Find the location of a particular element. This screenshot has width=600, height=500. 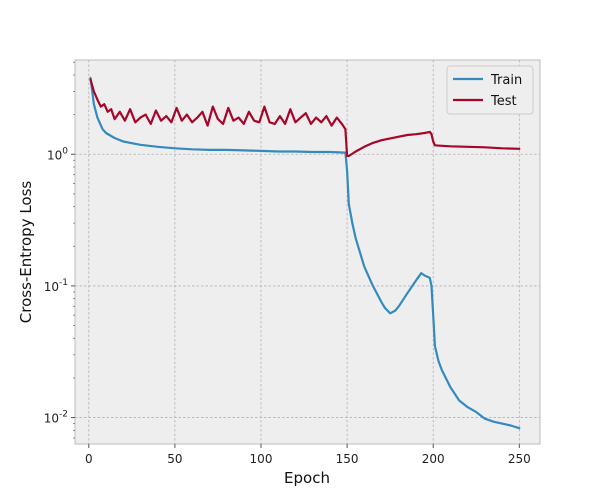

y-axis-label: Cross-Entropy Loss is located at coordinates (26, 252).